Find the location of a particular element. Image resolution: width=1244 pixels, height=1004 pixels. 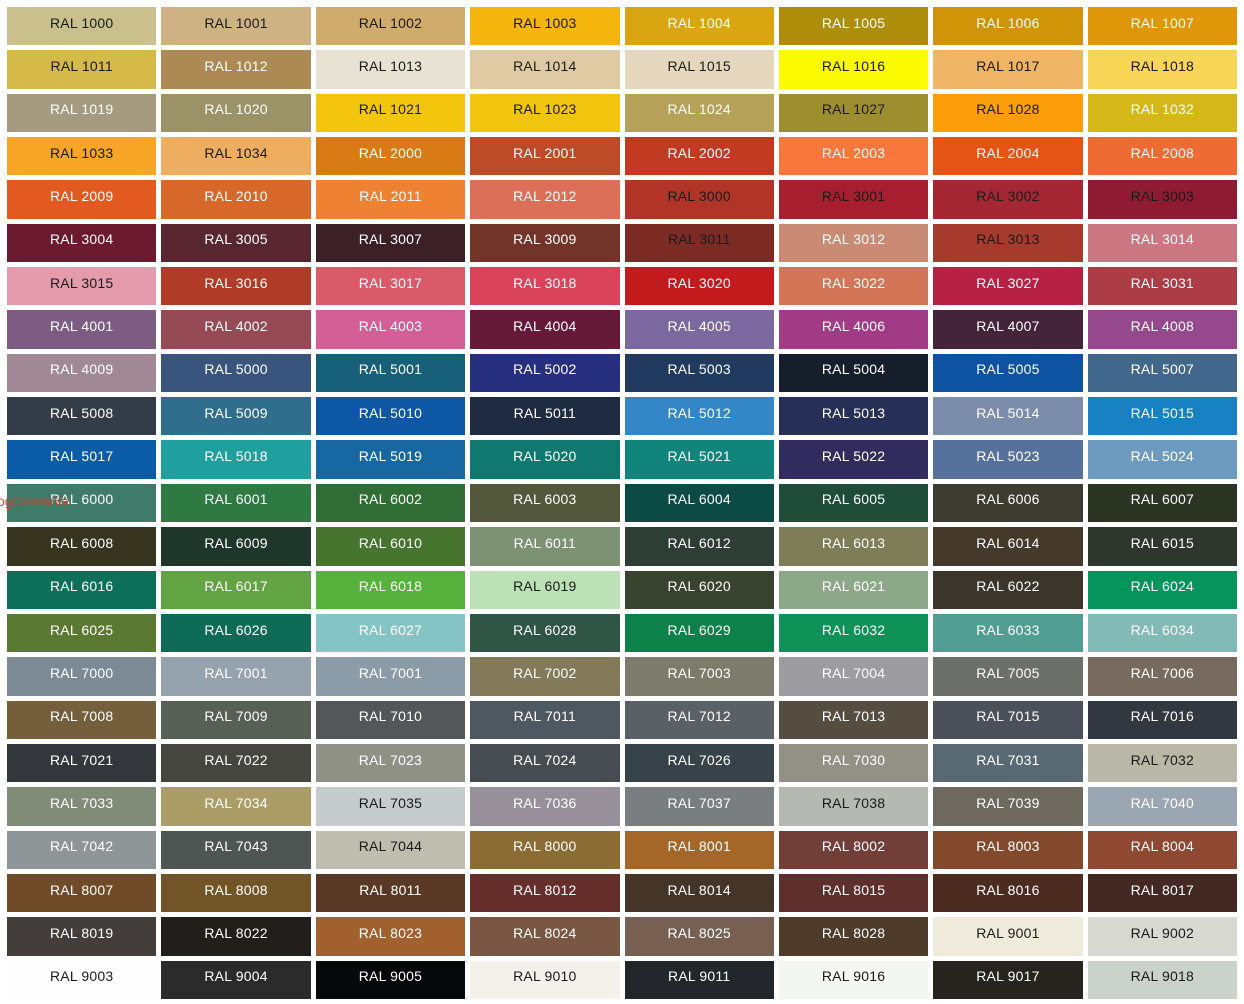

color-swatch: RAL 1006 is located at coordinates (1008, 26).